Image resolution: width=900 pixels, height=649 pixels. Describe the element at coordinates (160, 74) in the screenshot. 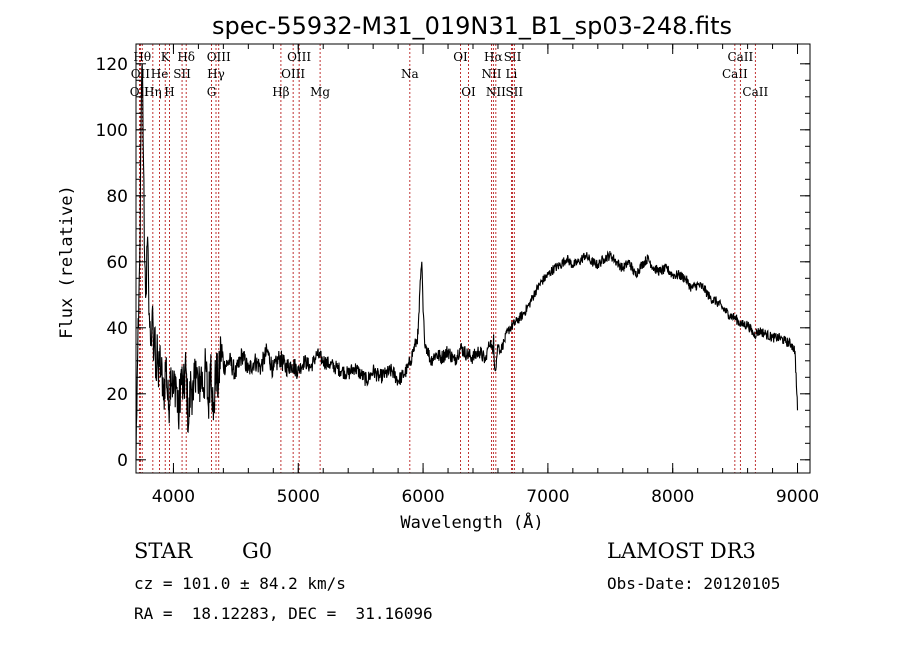

I see `line-label-4: He` at that location.